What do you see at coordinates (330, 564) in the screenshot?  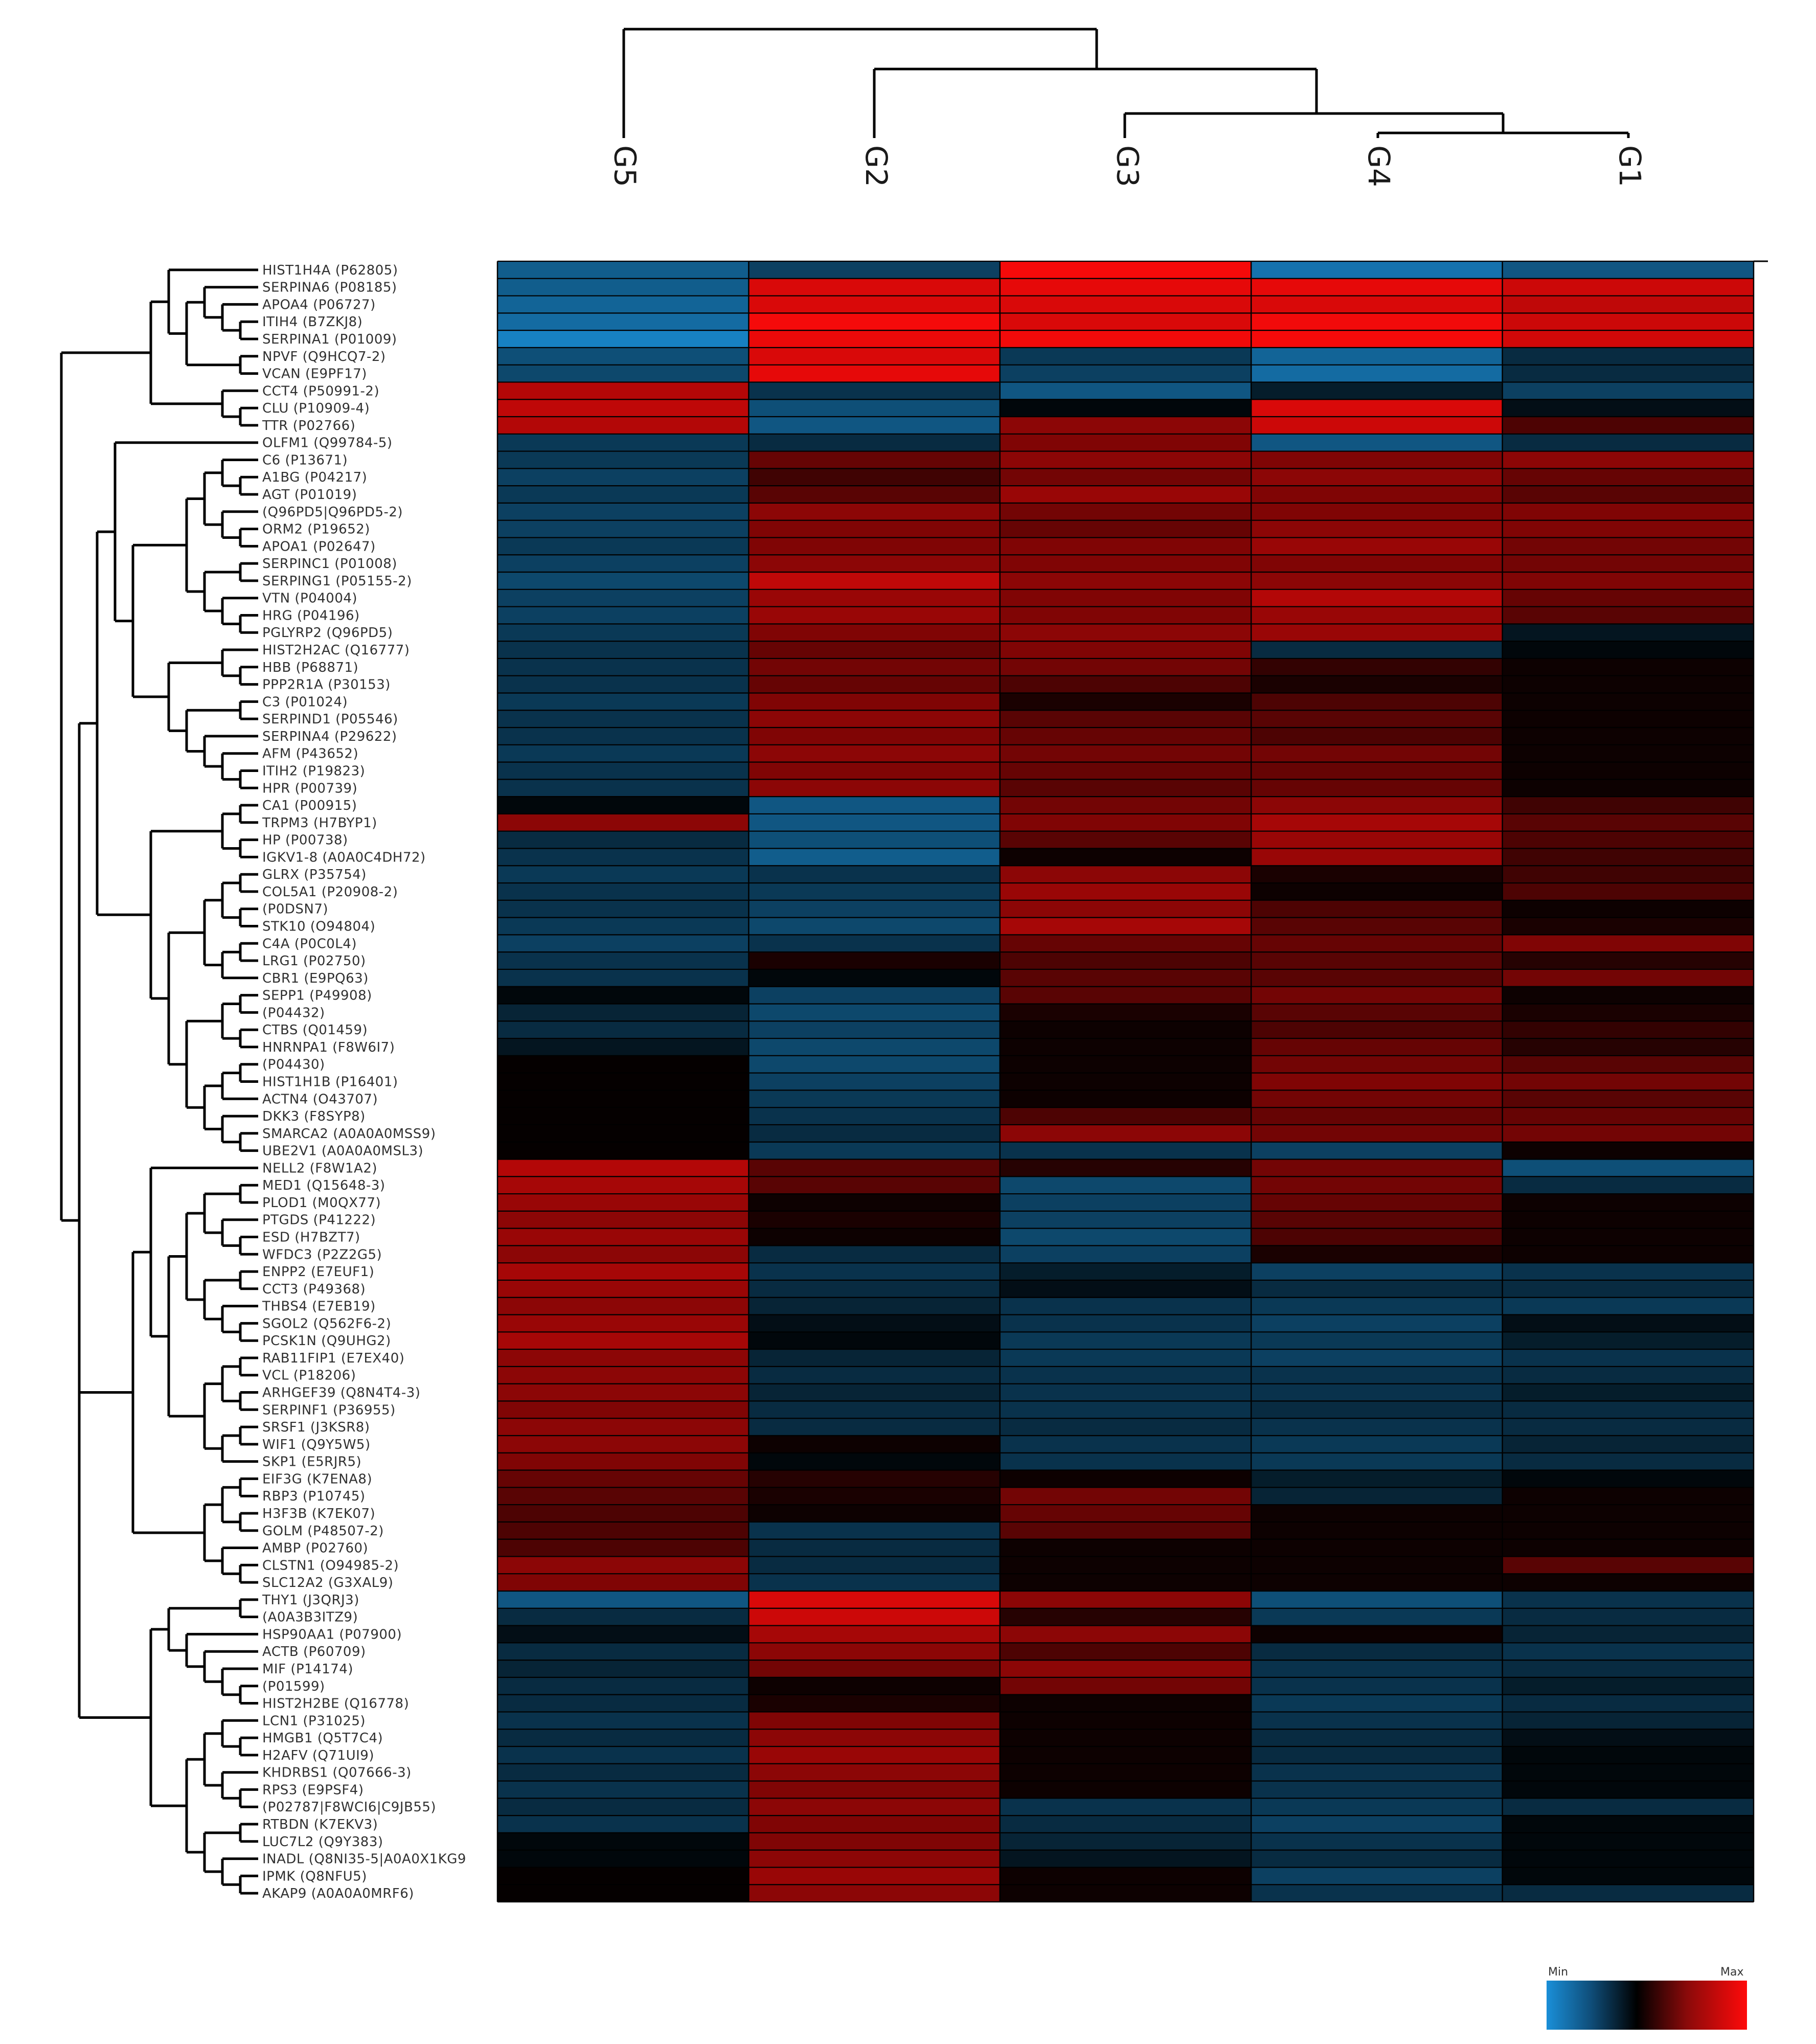 I see `row-label: SERPINC1 (P01008)` at bounding box center [330, 564].